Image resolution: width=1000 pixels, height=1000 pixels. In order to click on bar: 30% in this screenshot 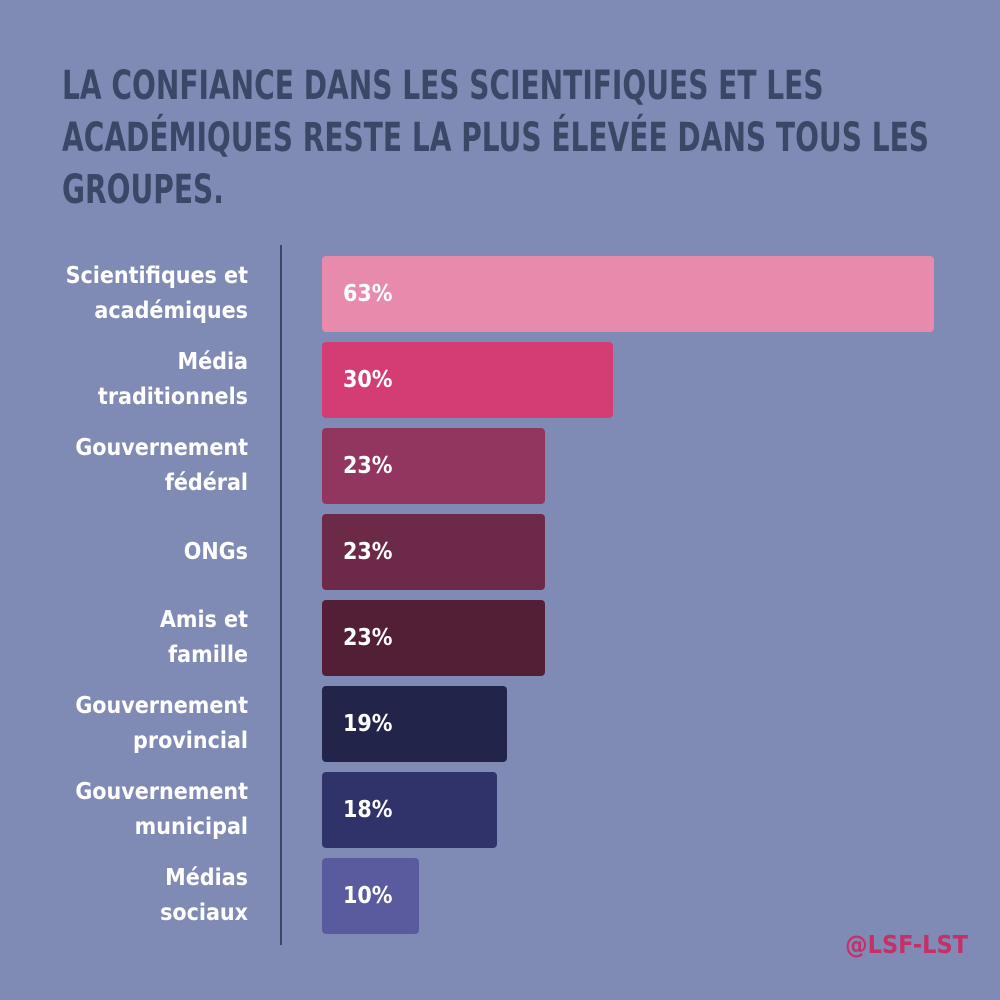, I will do `click(467, 380)`.